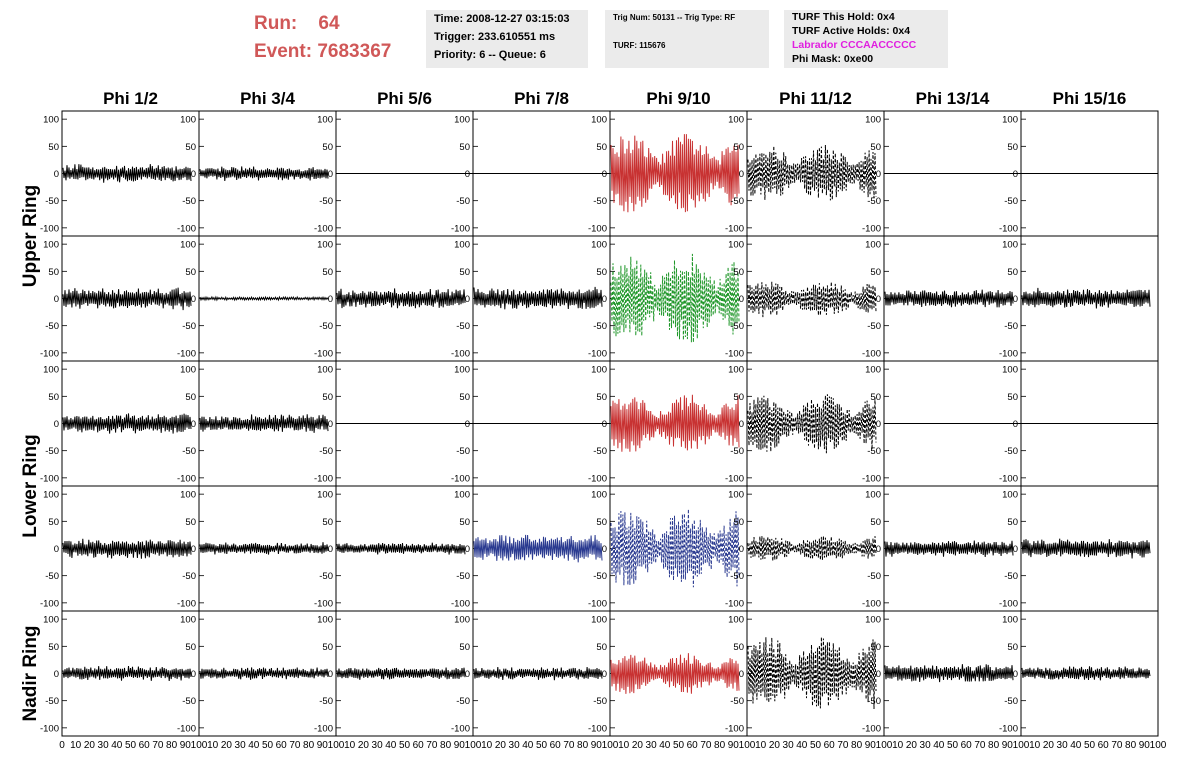 The height and width of the screenshot is (772, 1196). I want to click on ring-label: Upper Ring, so click(30, 236).